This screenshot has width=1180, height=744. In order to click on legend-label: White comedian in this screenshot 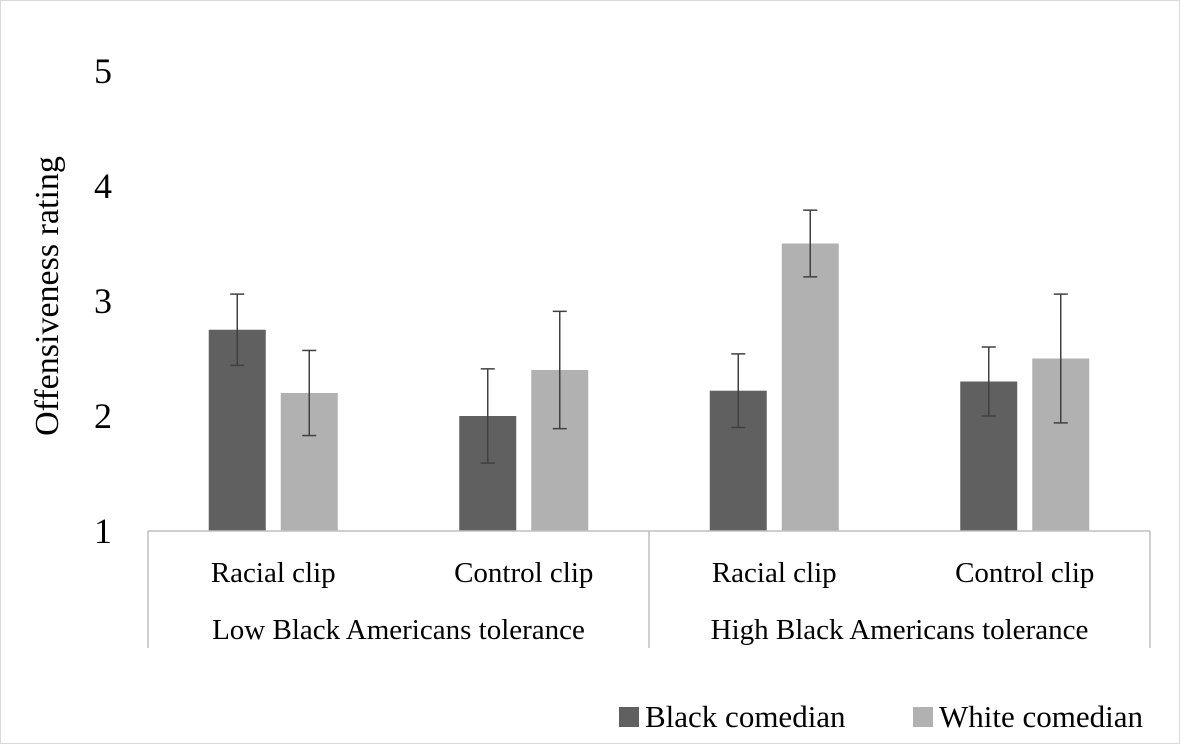, I will do `click(1041, 716)`.